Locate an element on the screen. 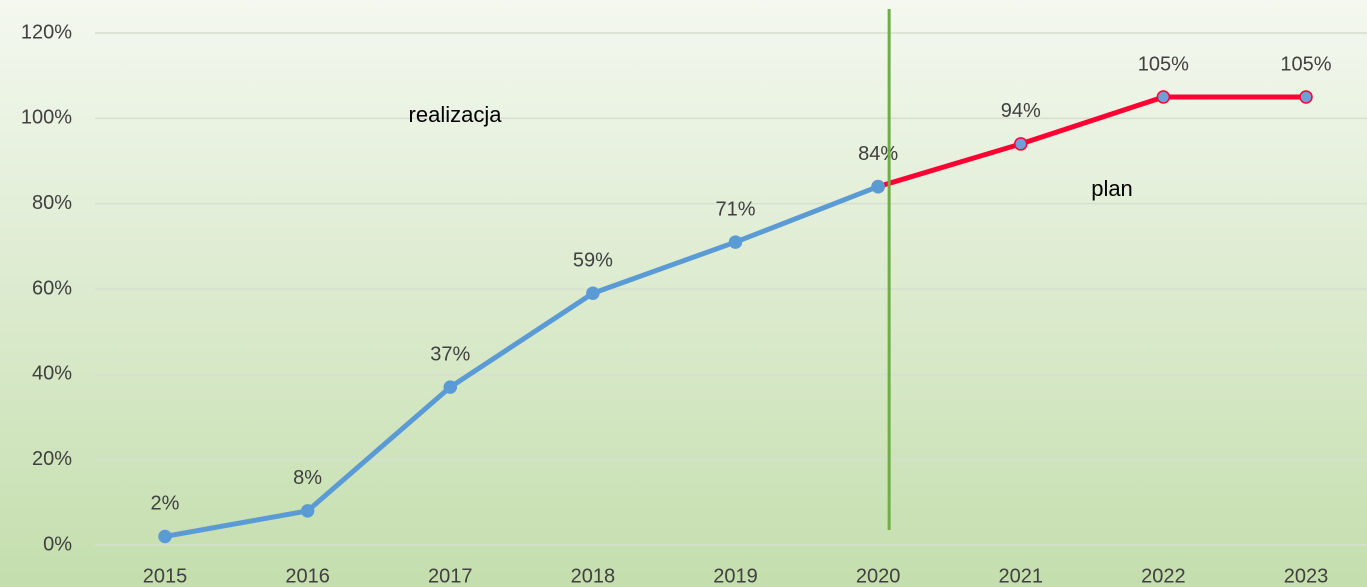 Image resolution: width=1367 pixels, height=587 pixels. data-label: 2% is located at coordinates (165, 504).